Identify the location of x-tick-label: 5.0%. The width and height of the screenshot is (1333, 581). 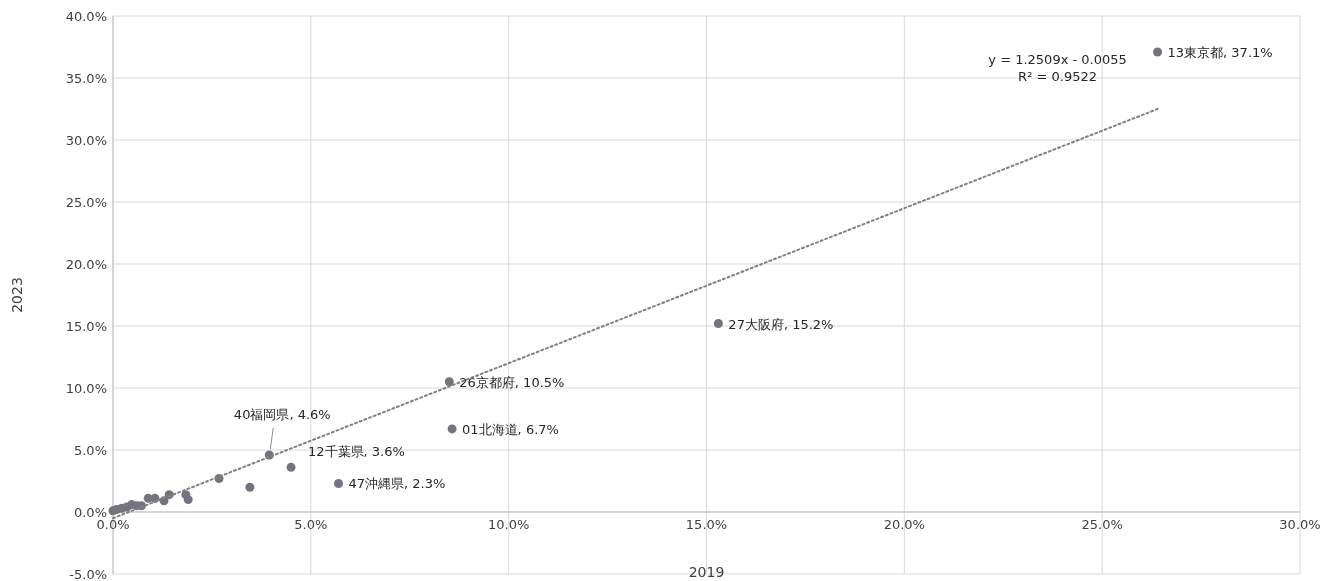
(311, 524).